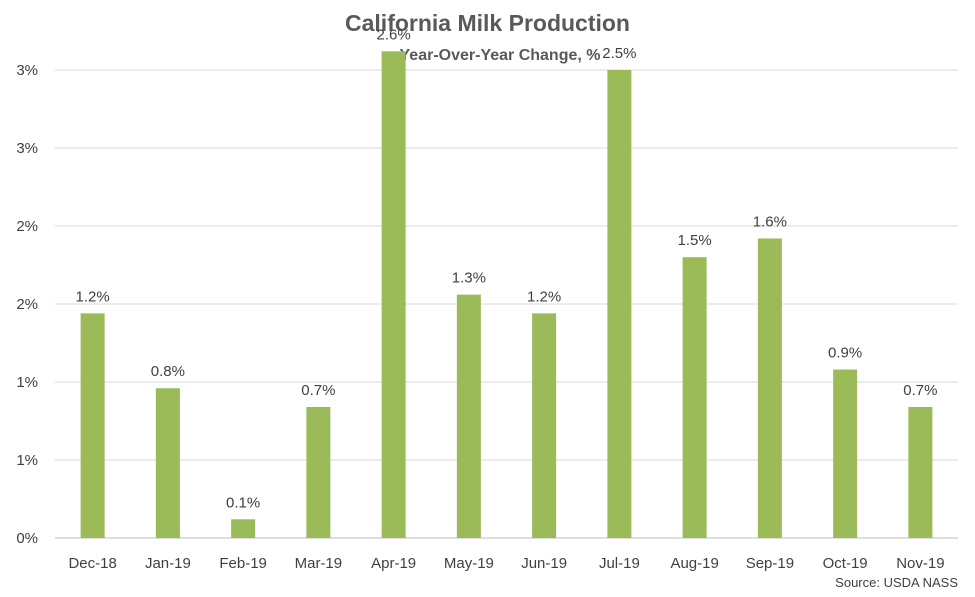 The image size is (975, 597). What do you see at coordinates (845, 563) in the screenshot?
I see `x-tick-label: Oct-19` at bounding box center [845, 563].